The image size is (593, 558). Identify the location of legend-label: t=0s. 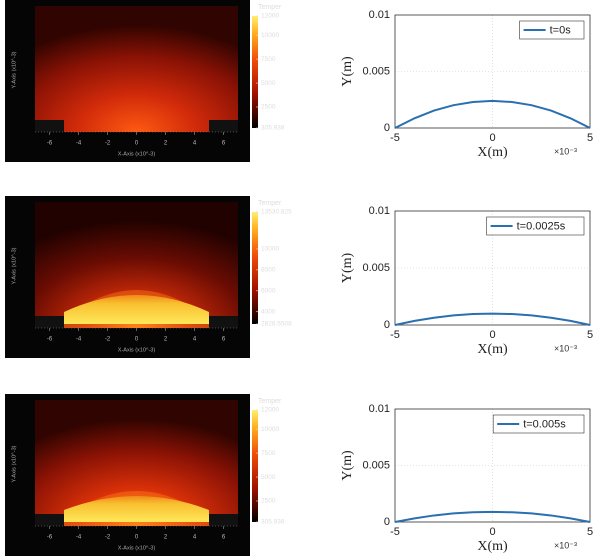
(561, 30).